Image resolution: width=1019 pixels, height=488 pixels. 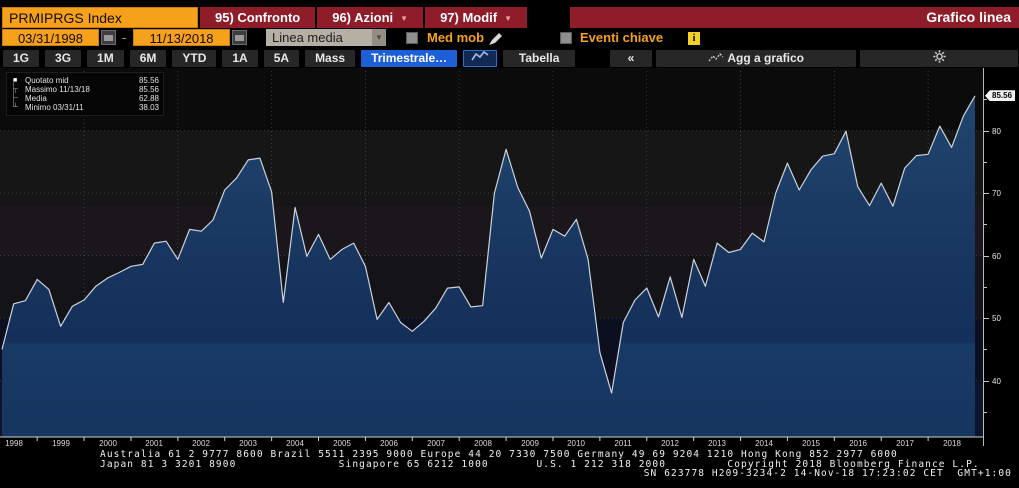 I want to click on legend-value: 62.88, so click(x=148, y=98).